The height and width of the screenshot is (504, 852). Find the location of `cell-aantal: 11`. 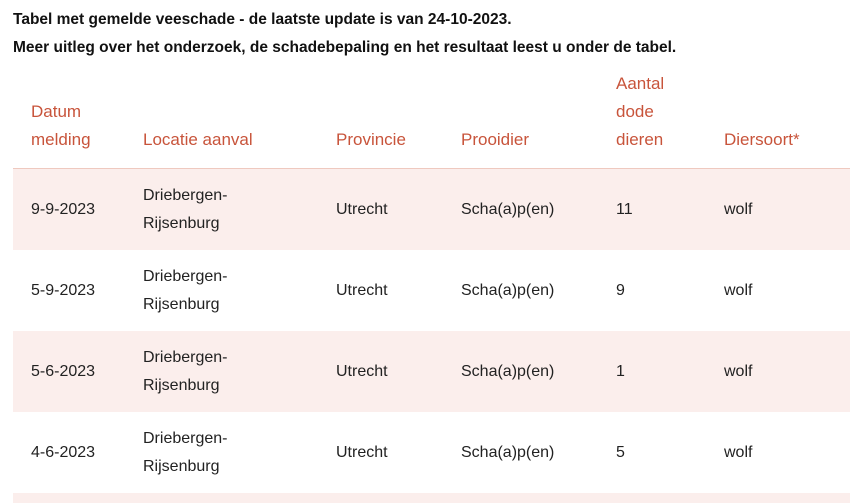

cell-aantal: 11 is located at coordinates (652, 209).